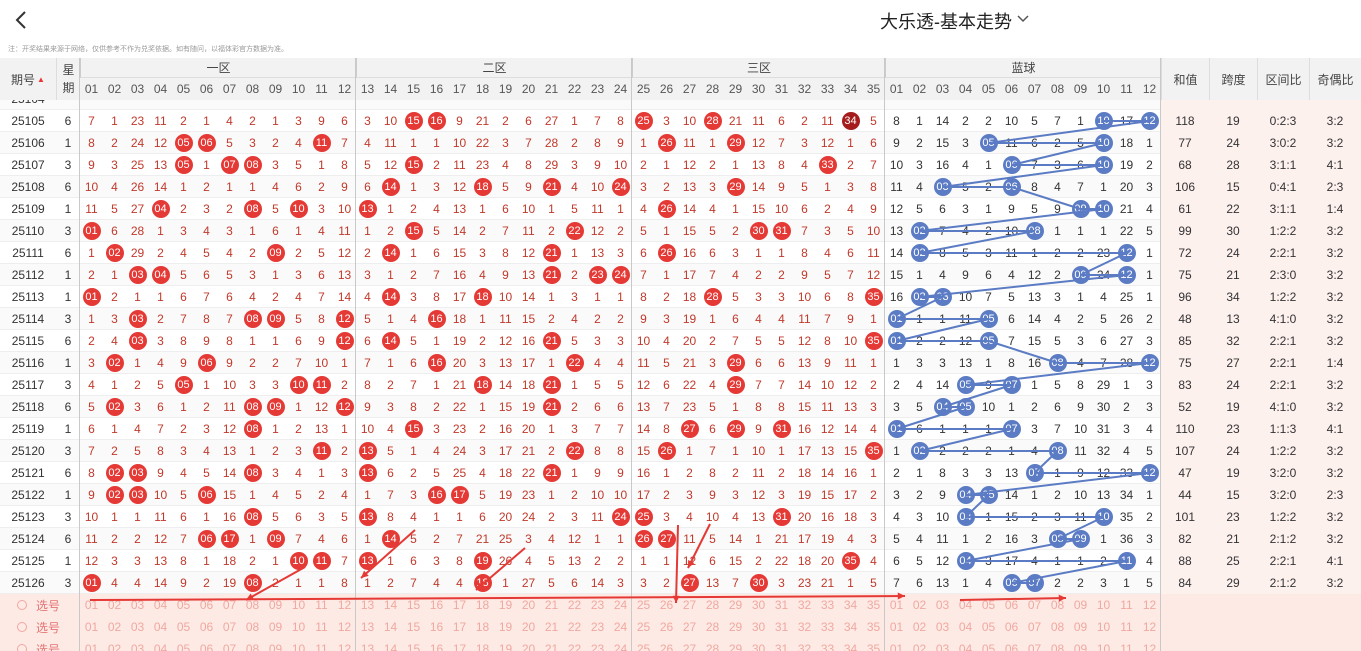  Describe the element at coordinates (482, 605) in the screenshot. I see `selector-number: 18` at that location.